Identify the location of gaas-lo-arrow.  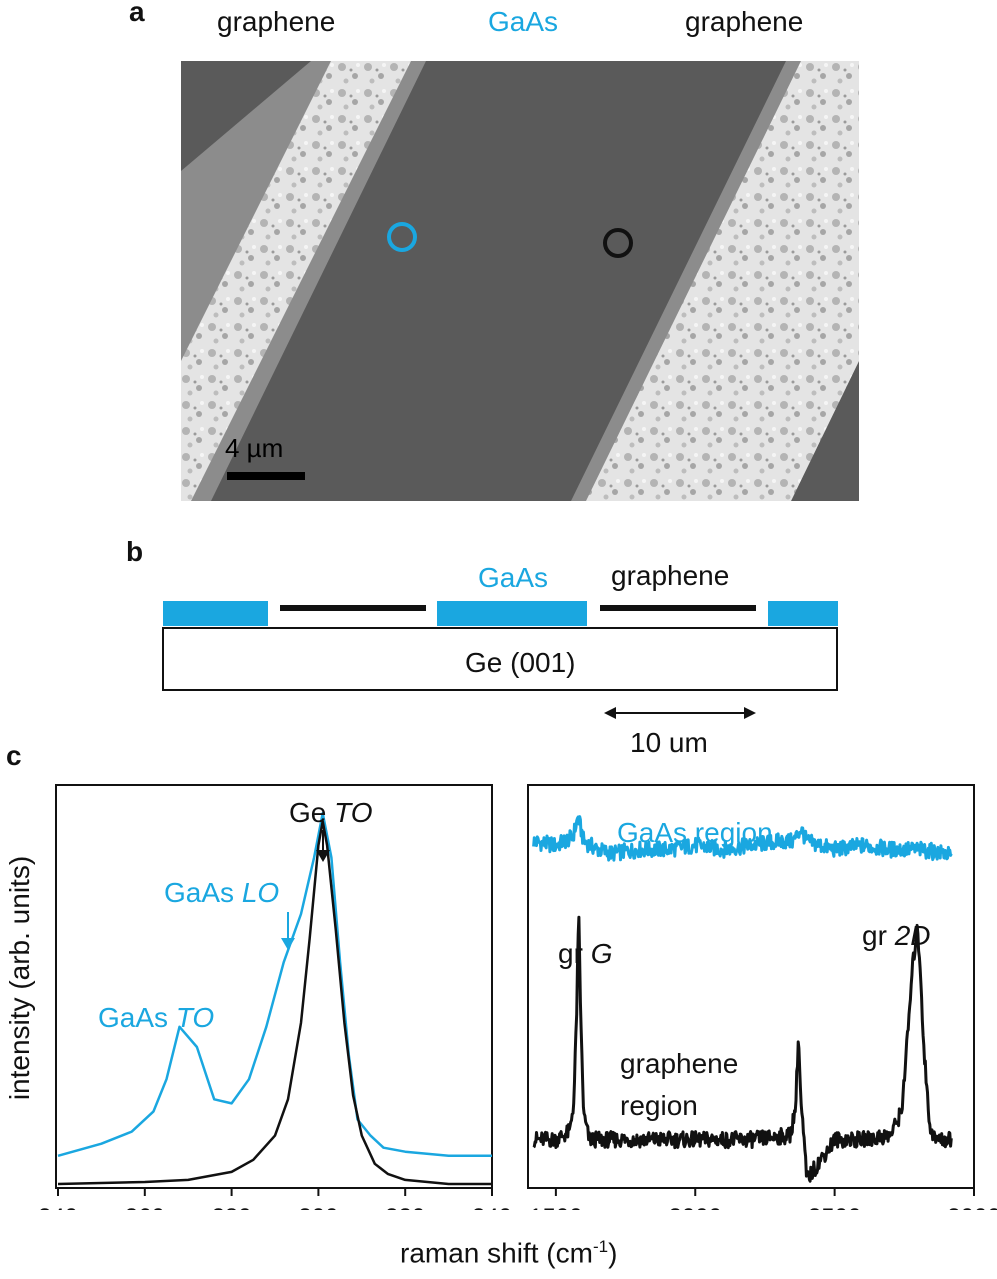
(288, 931).